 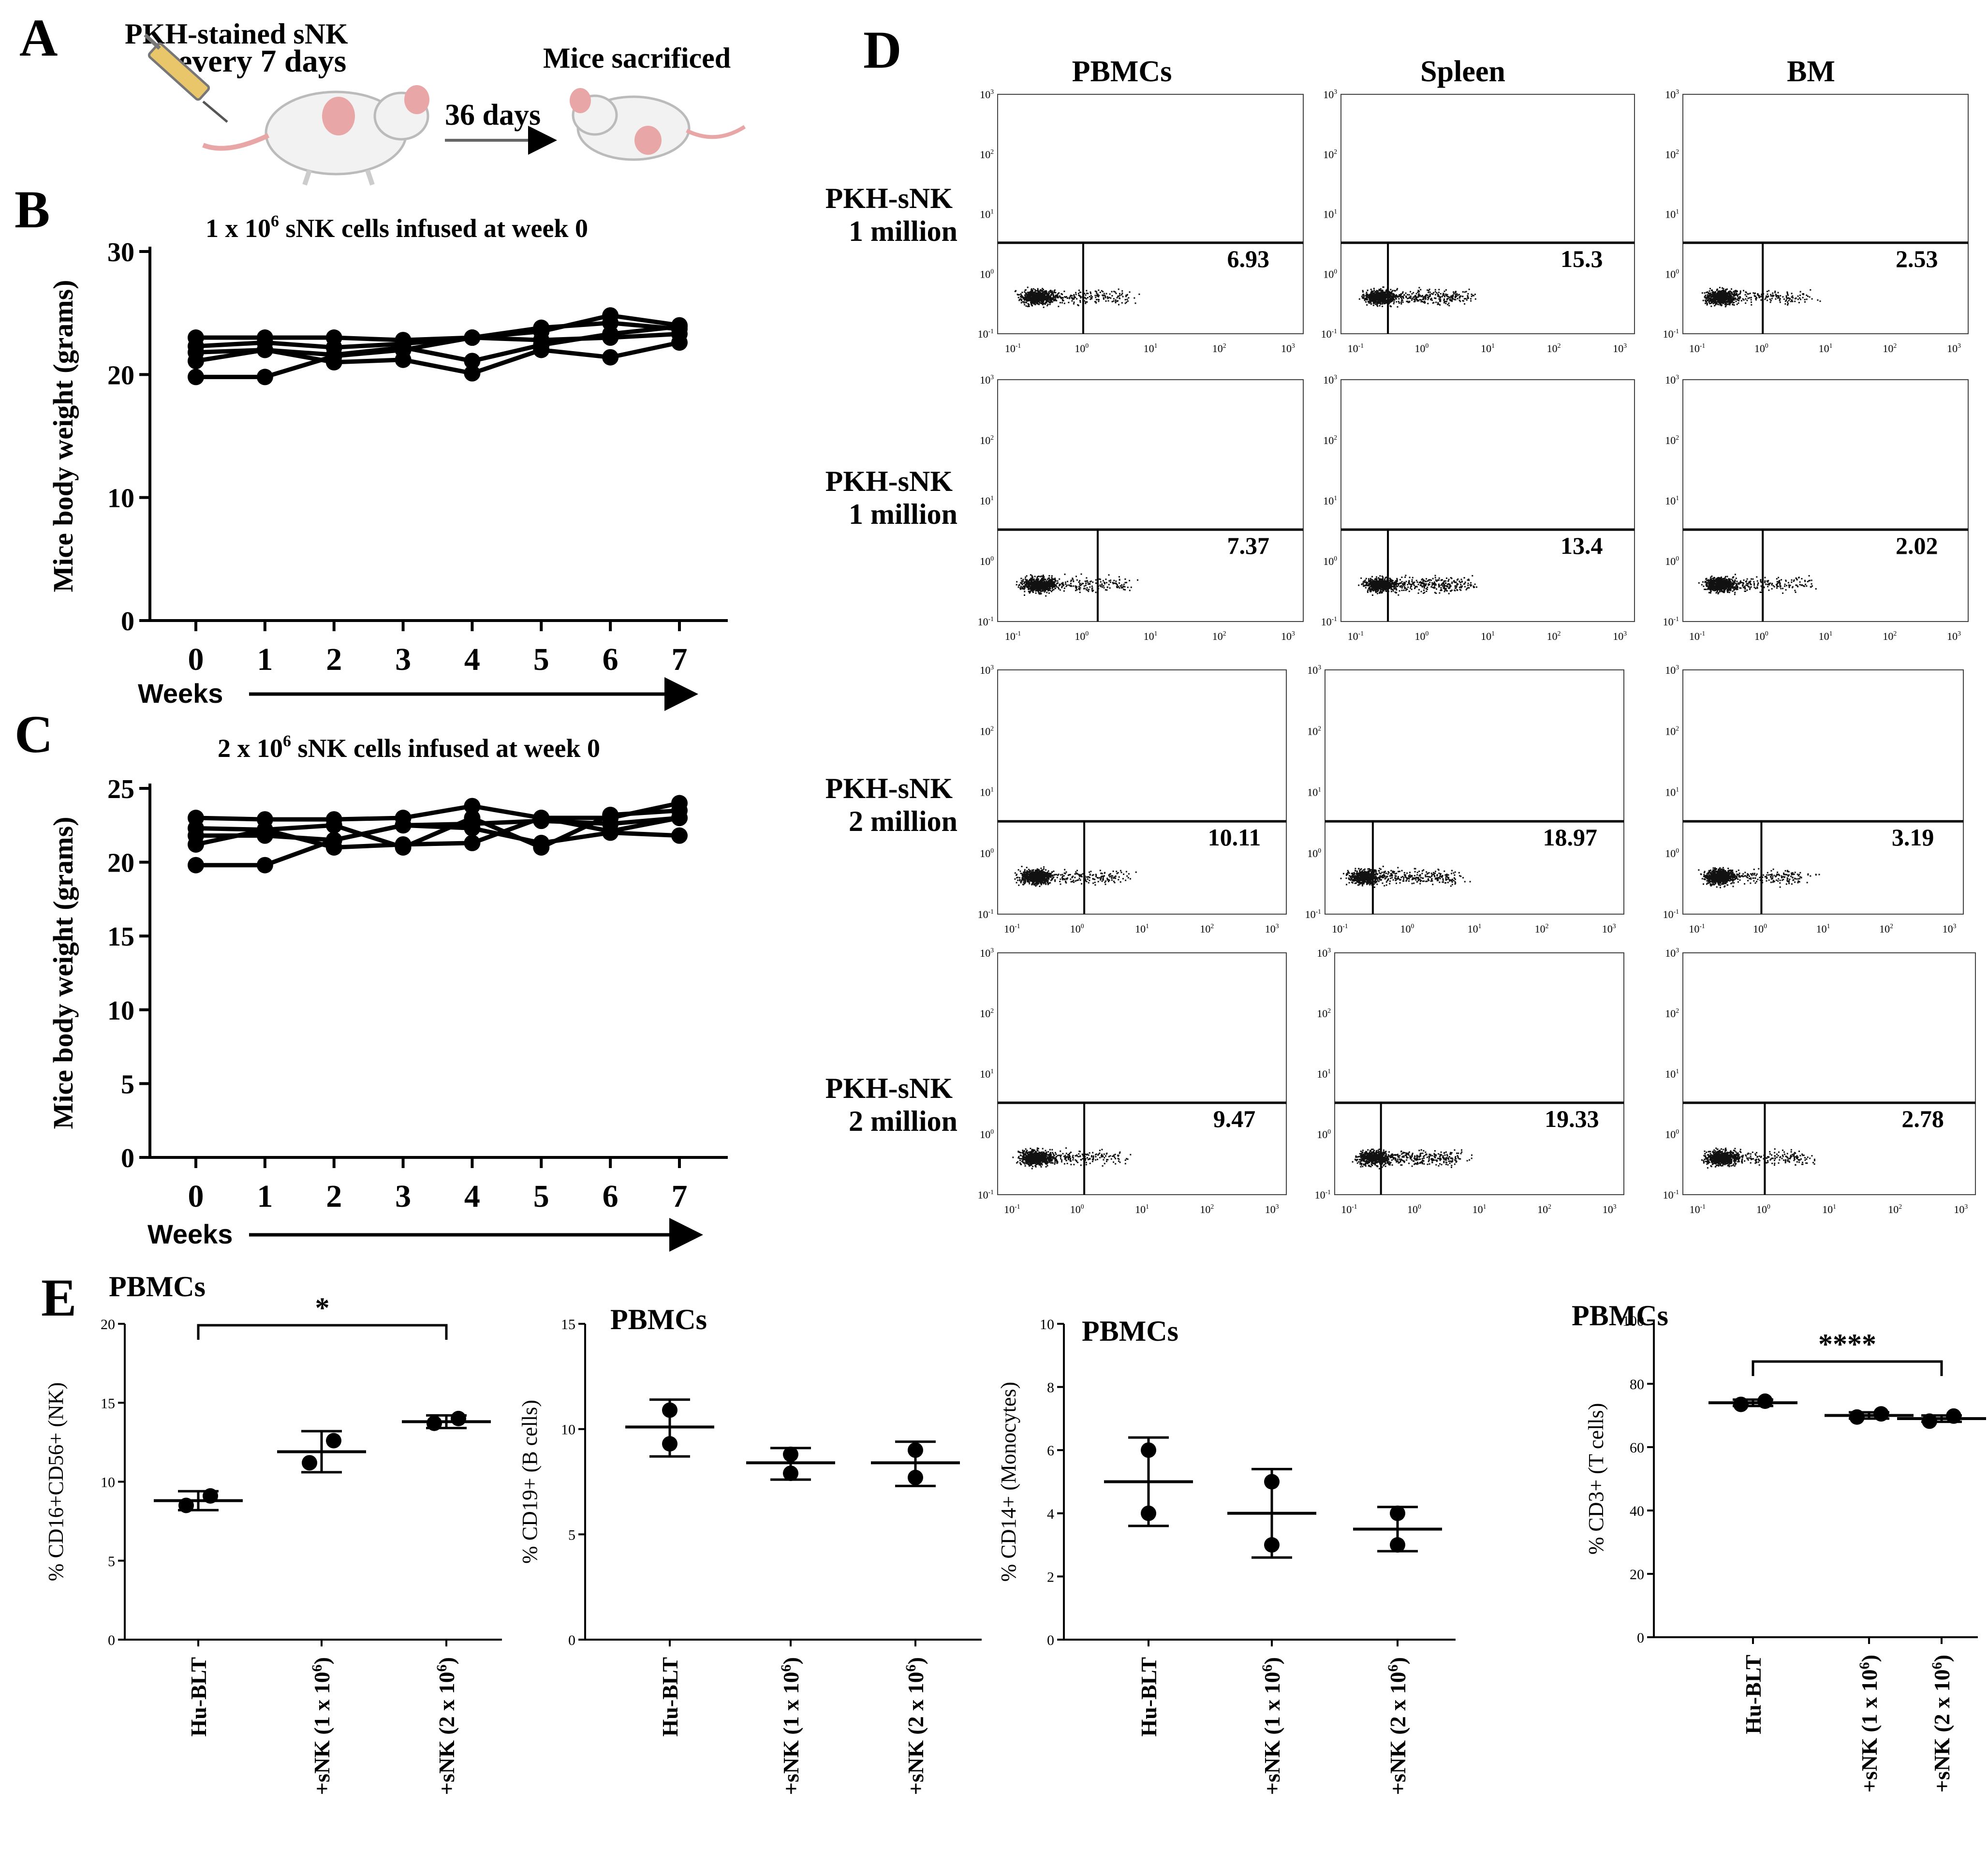 What do you see at coordinates (265, 1196) in the screenshot?
I see `x-tick-label: 1` at bounding box center [265, 1196].